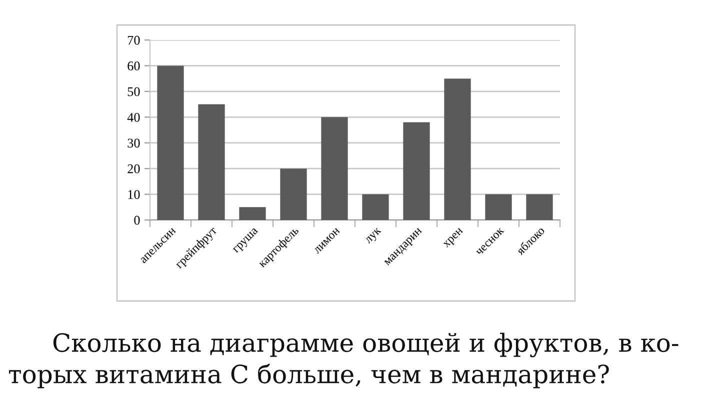 Image resolution: width=707 pixels, height=417 pixels. What do you see at coordinates (137, 220) in the screenshot?
I see `y-tick-label: 0` at bounding box center [137, 220].